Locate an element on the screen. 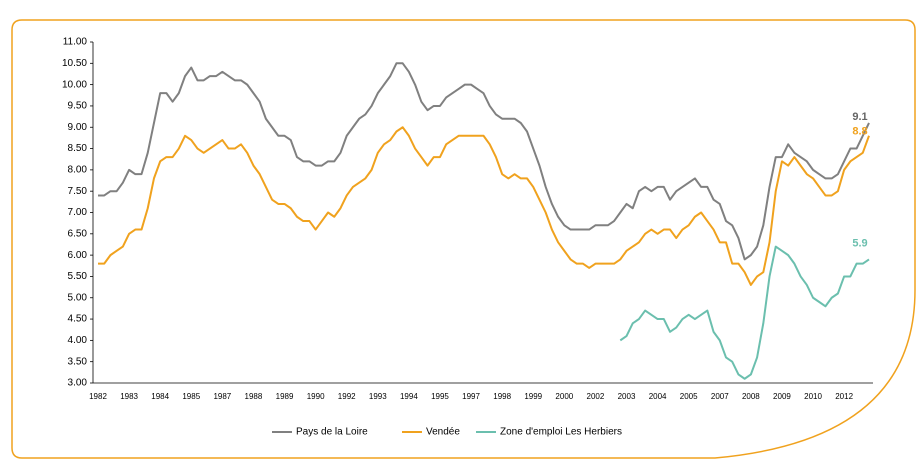  y-tick-label: 3.00 is located at coordinates (78, 383).